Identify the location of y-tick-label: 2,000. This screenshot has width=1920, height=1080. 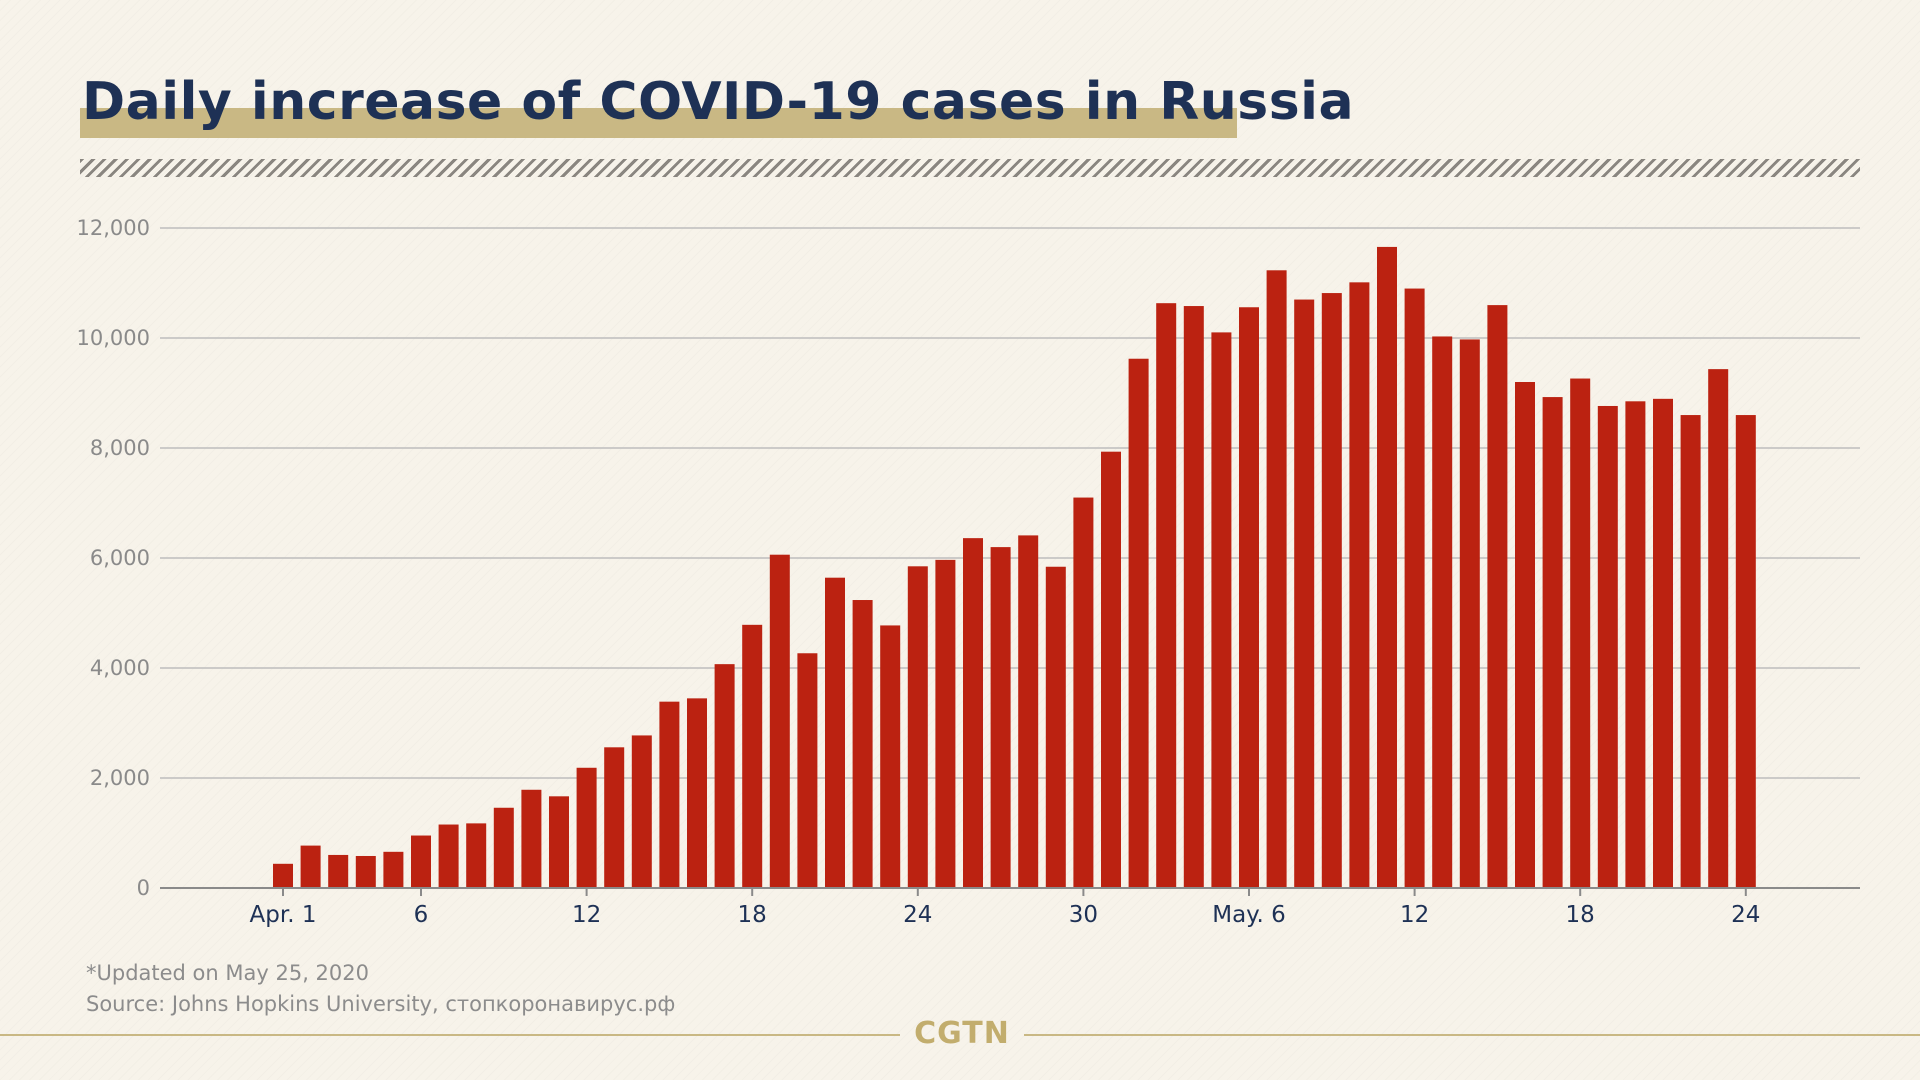
(120, 778).